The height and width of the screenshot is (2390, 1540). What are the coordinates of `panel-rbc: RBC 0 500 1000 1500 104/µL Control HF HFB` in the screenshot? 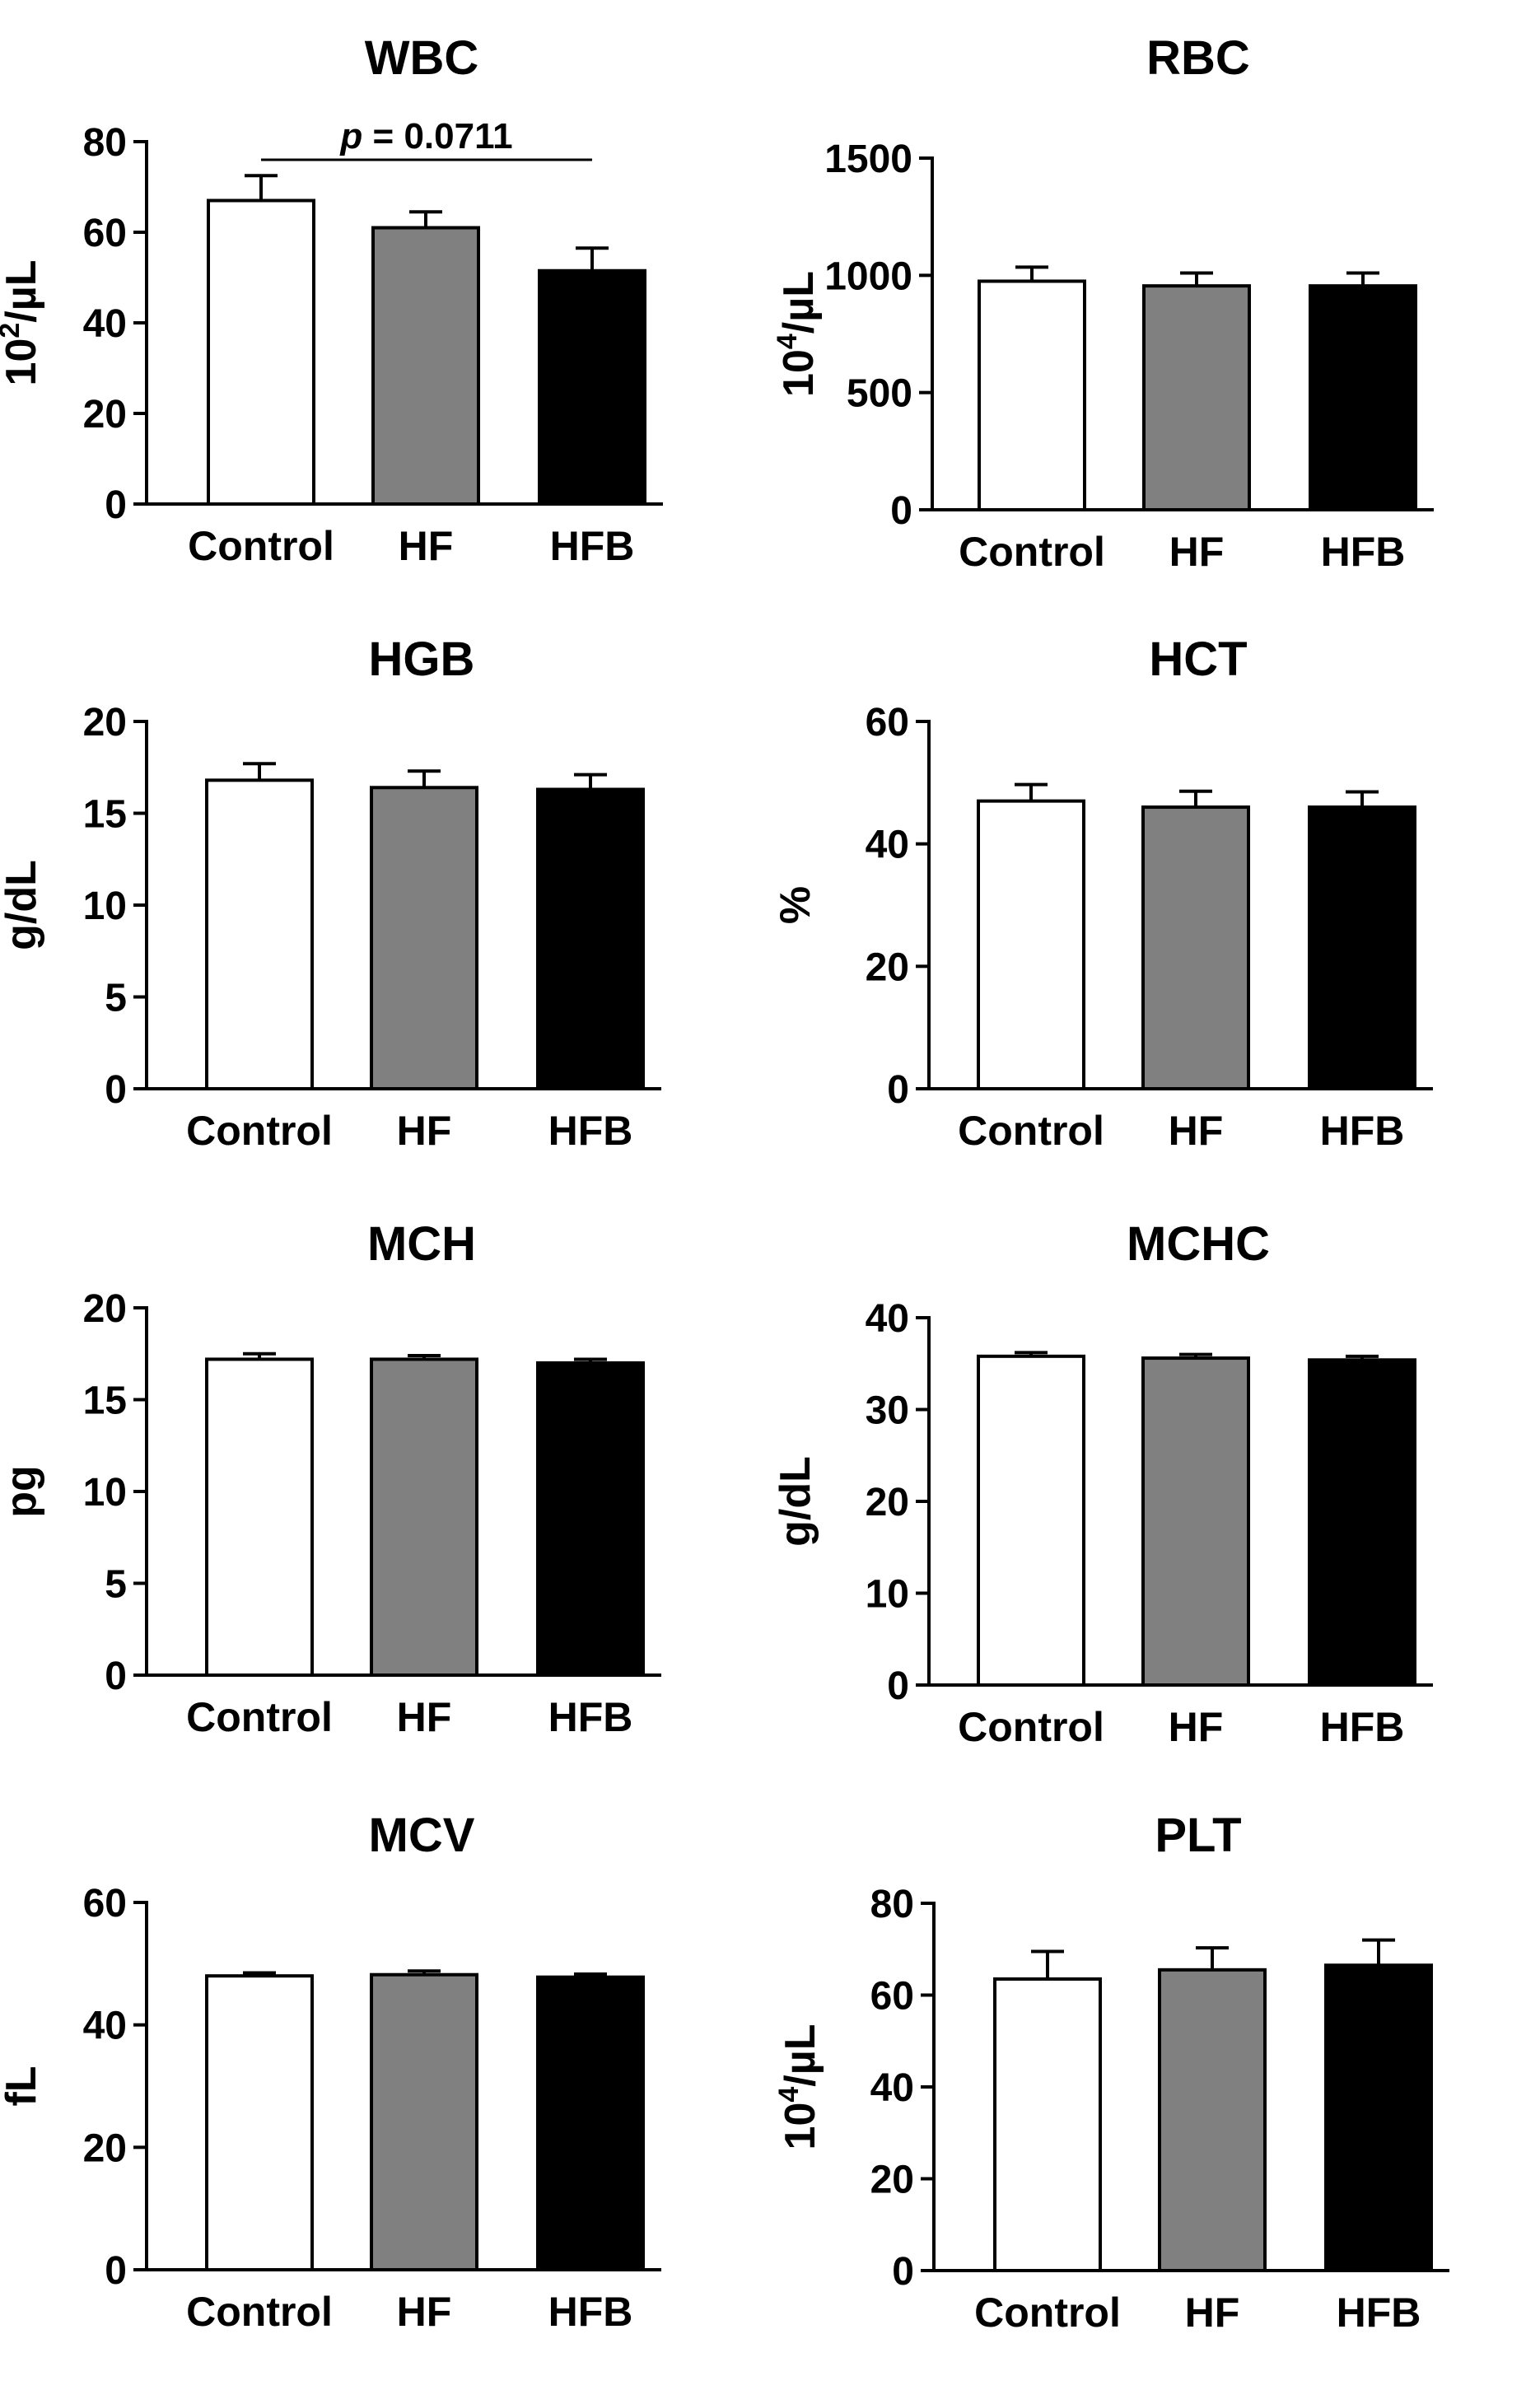 It's located at (1103, 303).